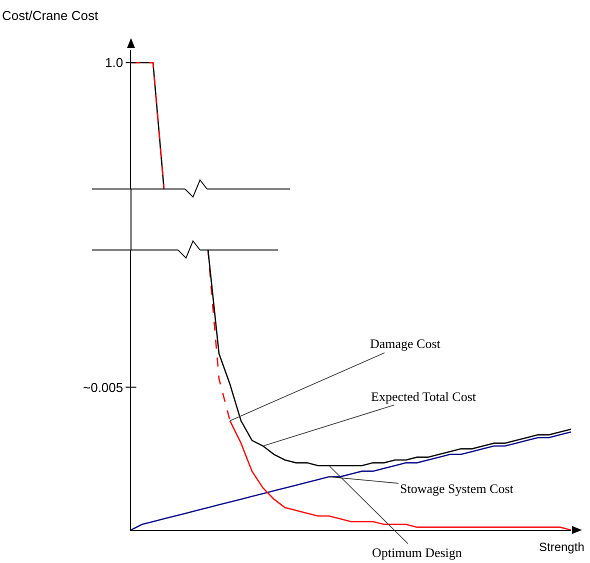  Describe the element at coordinates (103, 387) in the screenshot. I see `text: ~0.005` at that location.